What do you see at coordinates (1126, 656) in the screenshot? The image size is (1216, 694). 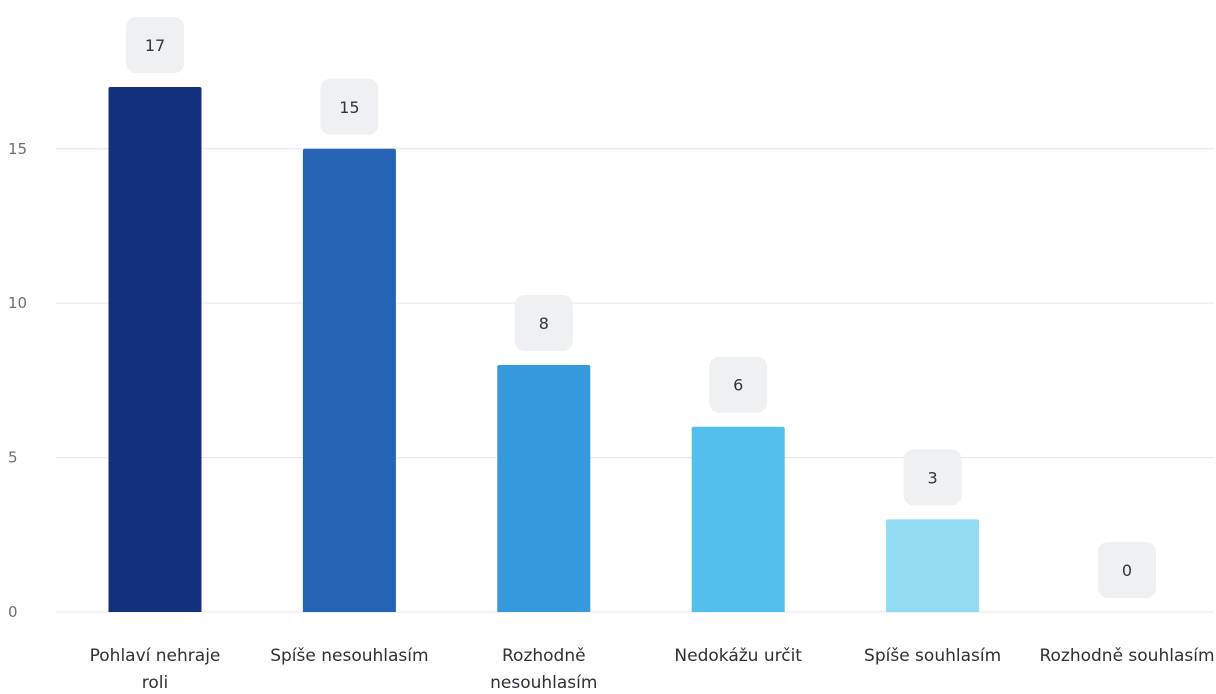 I see `x-tick-label: Rozhodně souhlasím` at bounding box center [1126, 656].